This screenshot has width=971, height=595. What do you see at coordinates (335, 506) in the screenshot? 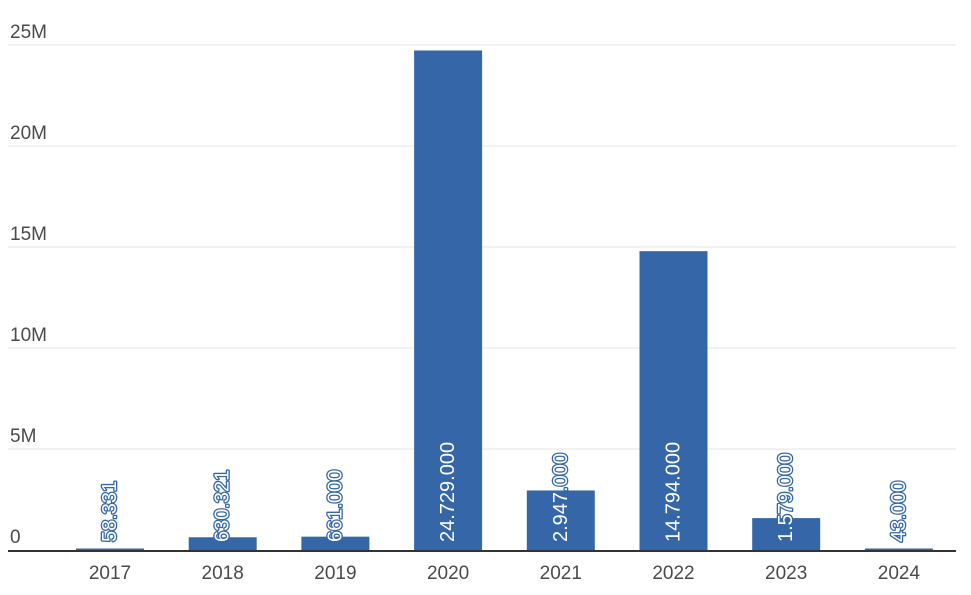
I see `data-label-2019: 661.000` at bounding box center [335, 506].